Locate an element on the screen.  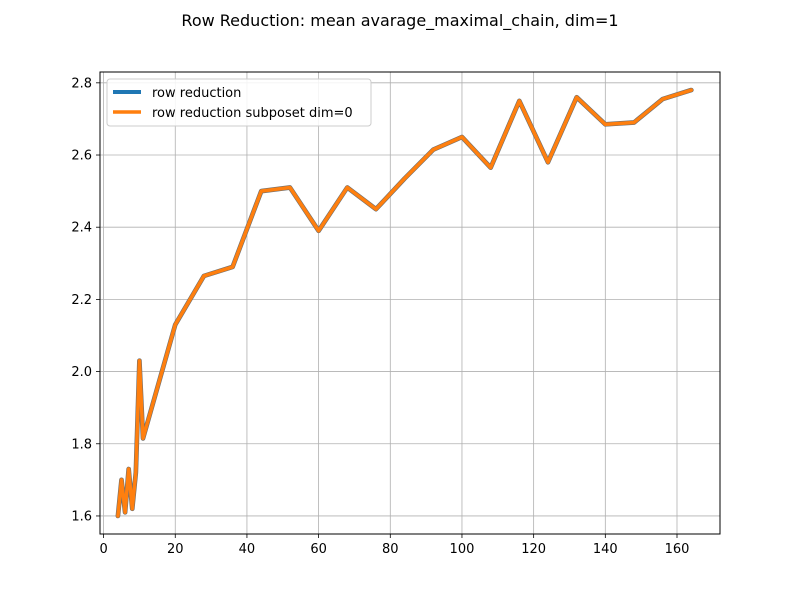
y-tick-label: 1.8 is located at coordinates (81, 444).